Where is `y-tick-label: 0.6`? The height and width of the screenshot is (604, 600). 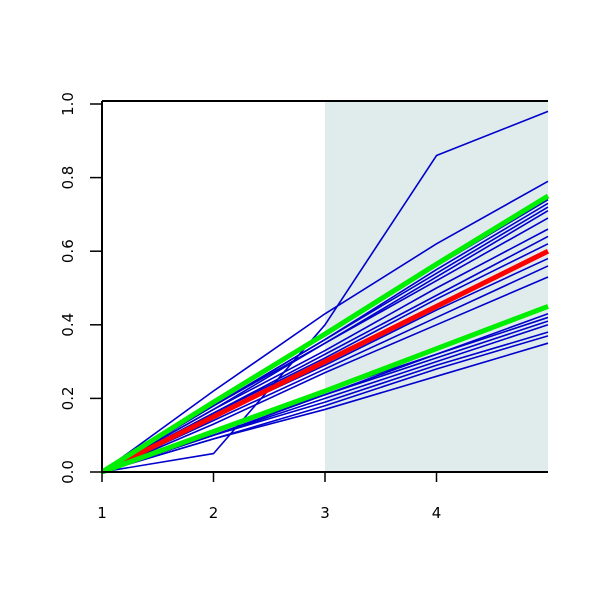 y-tick-label: 0.6 is located at coordinates (68, 251).